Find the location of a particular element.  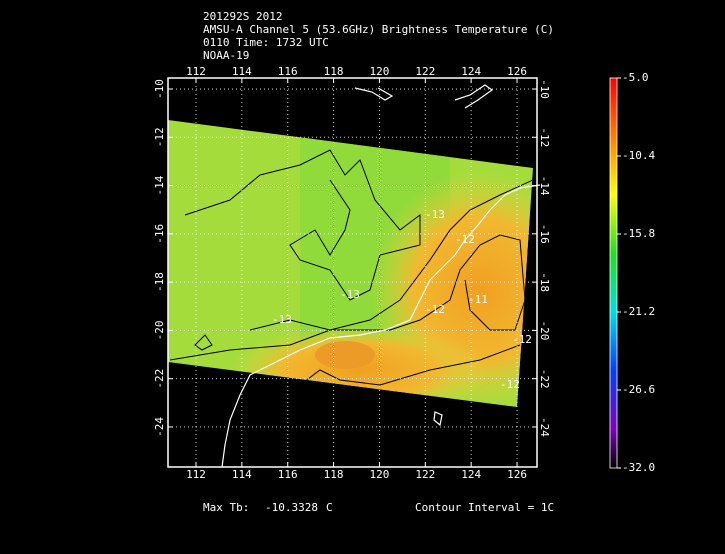

colorbar is located at coordinates (613, 273).